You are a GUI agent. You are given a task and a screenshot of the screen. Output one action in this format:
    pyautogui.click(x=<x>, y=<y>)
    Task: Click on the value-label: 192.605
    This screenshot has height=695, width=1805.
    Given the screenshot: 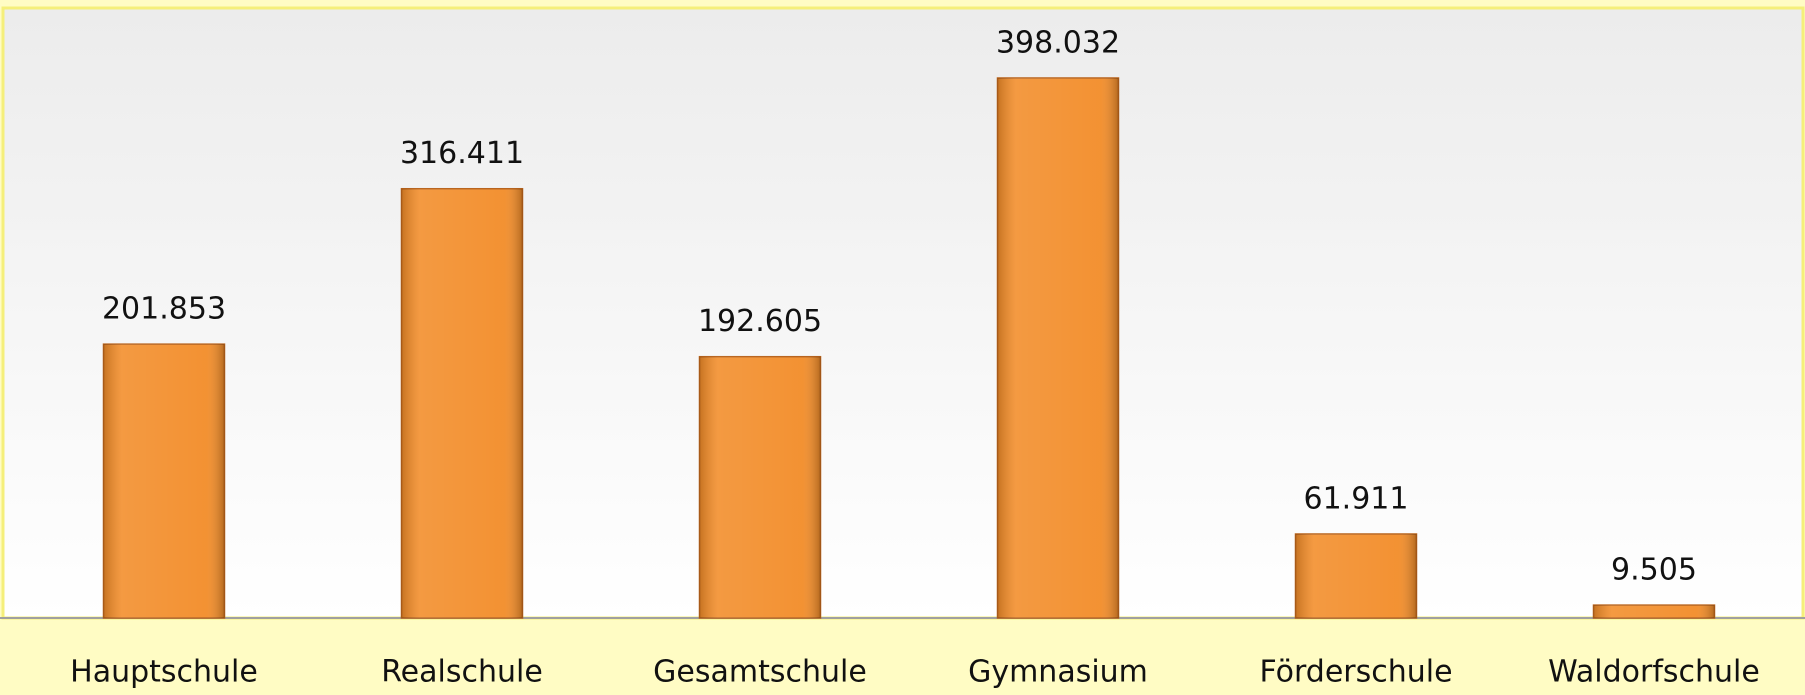 What is the action you would take?
    pyautogui.click(x=760, y=321)
    